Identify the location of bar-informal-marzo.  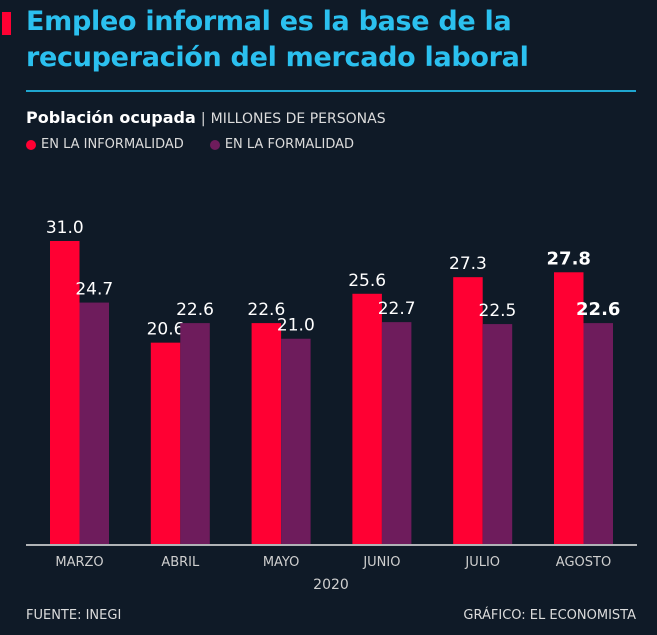
(65, 392).